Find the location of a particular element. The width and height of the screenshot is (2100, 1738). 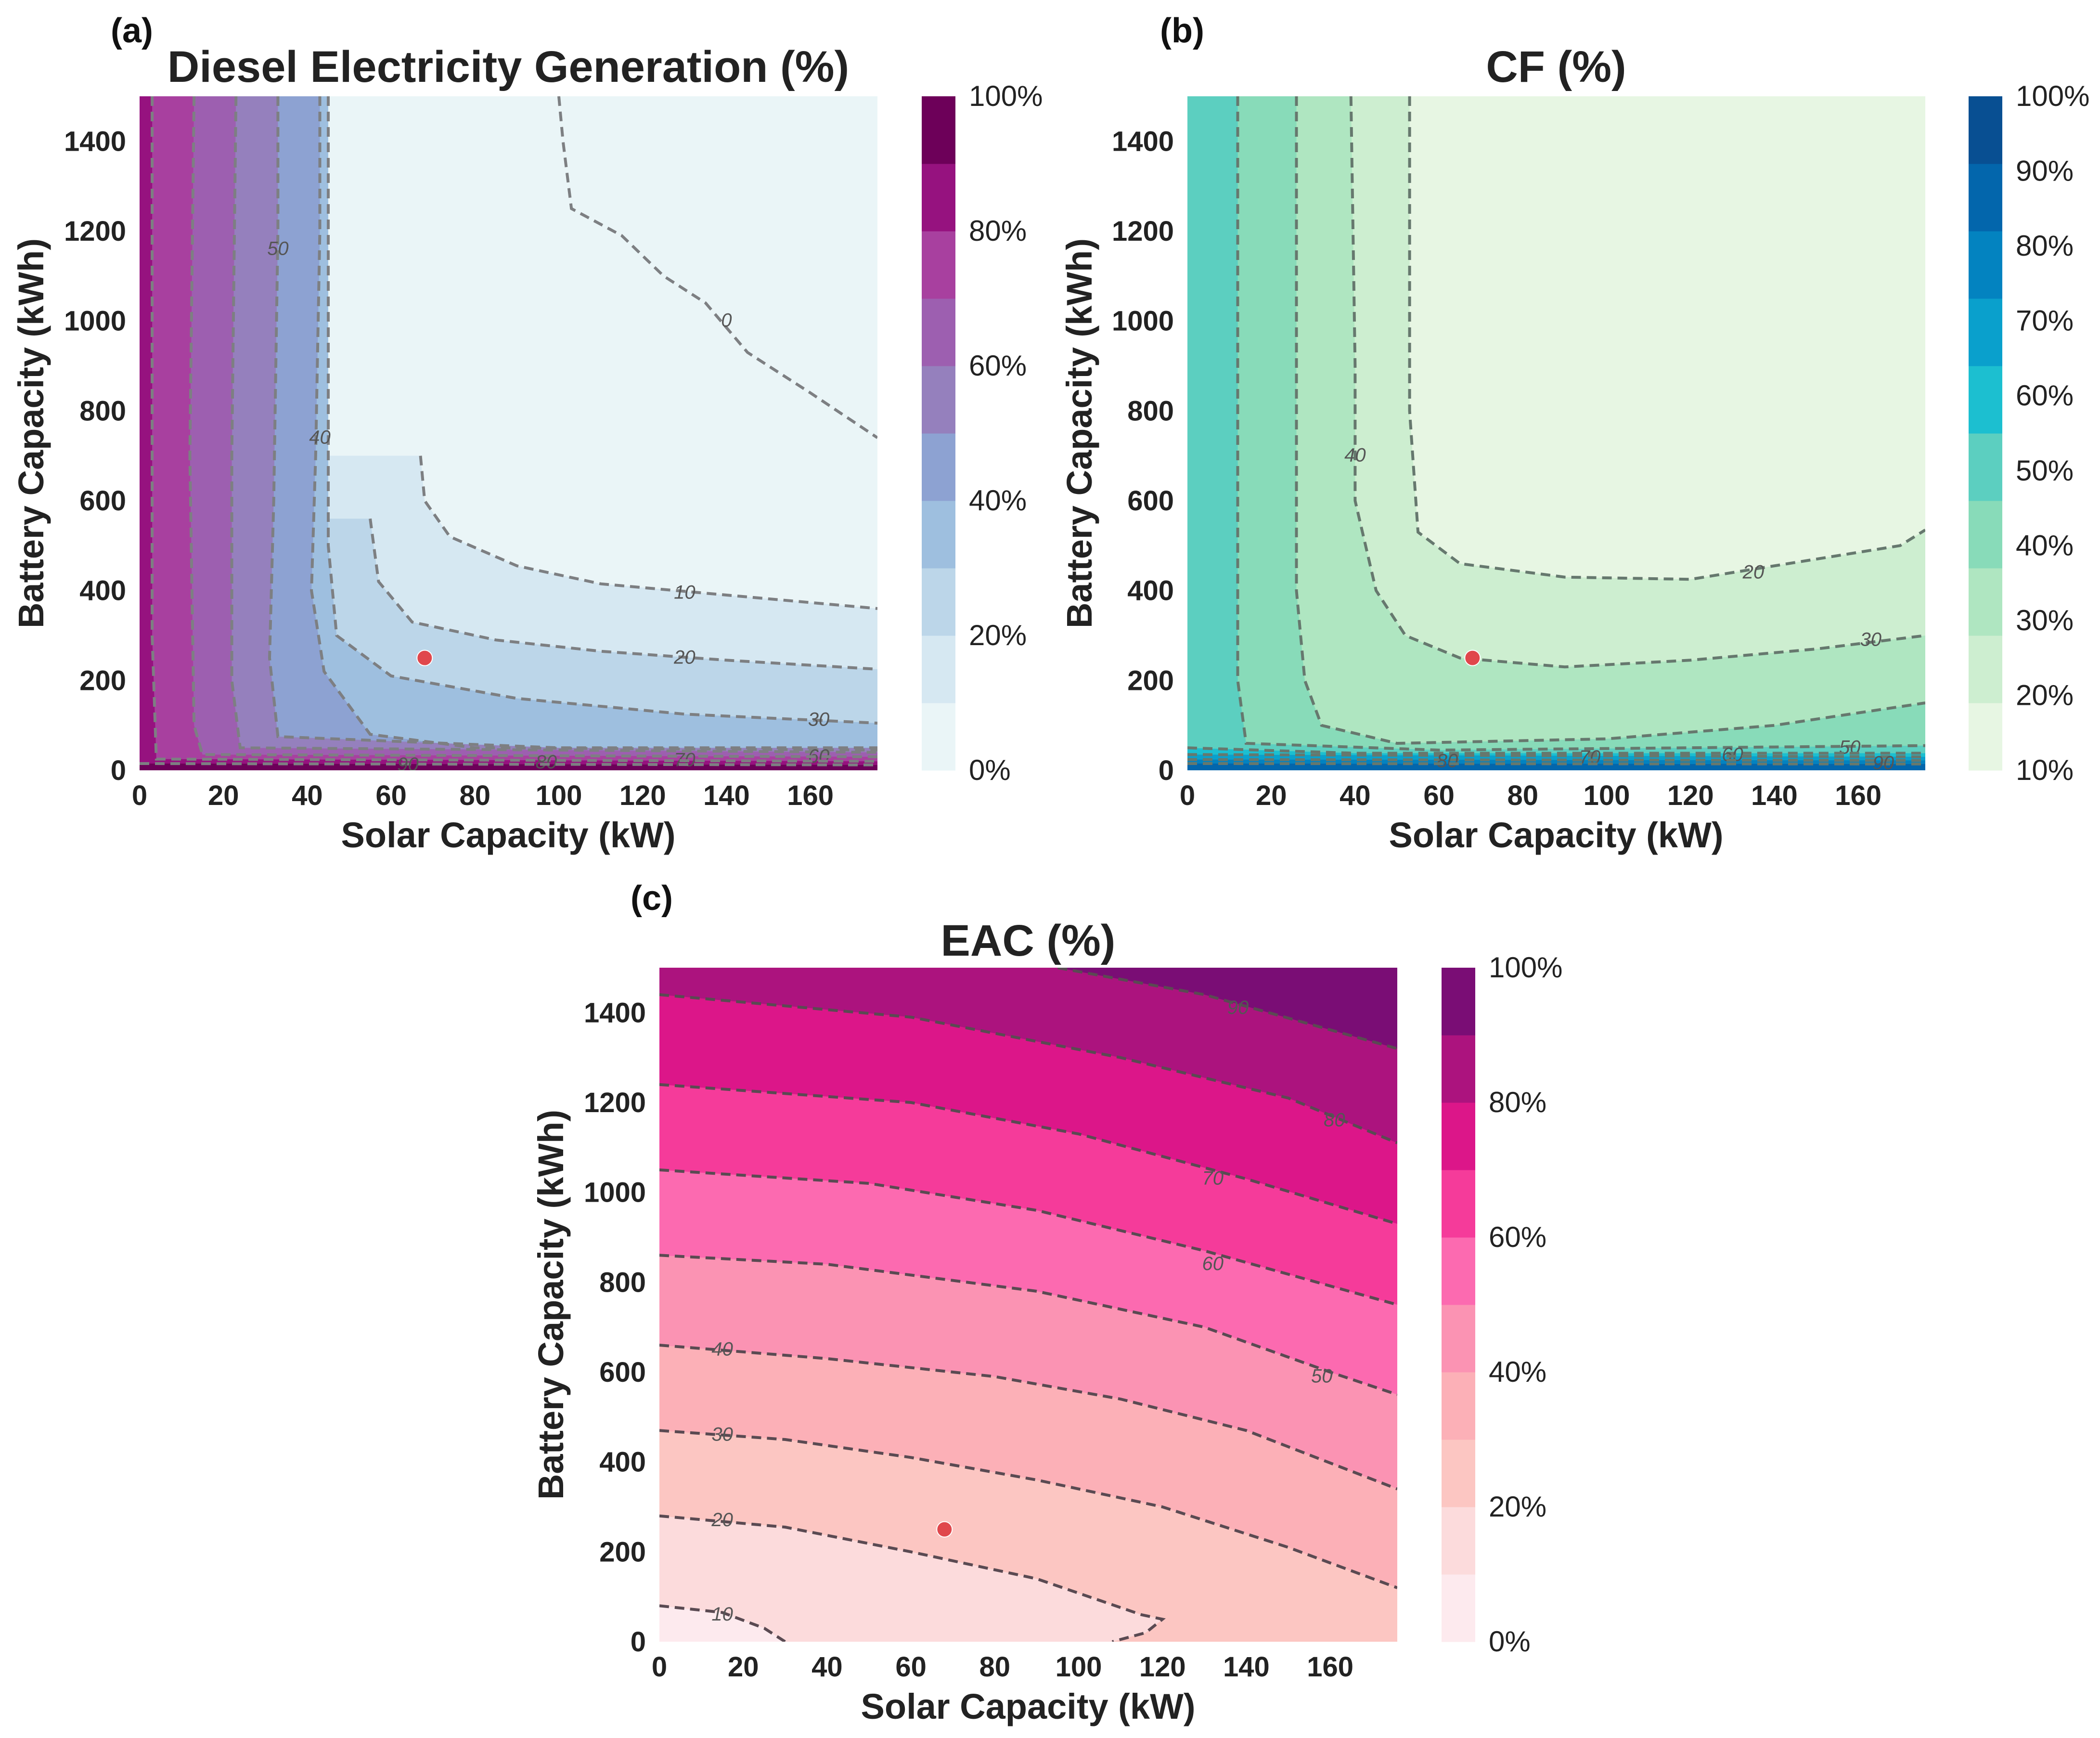

contour-label-80: 80 is located at coordinates (546, 762).